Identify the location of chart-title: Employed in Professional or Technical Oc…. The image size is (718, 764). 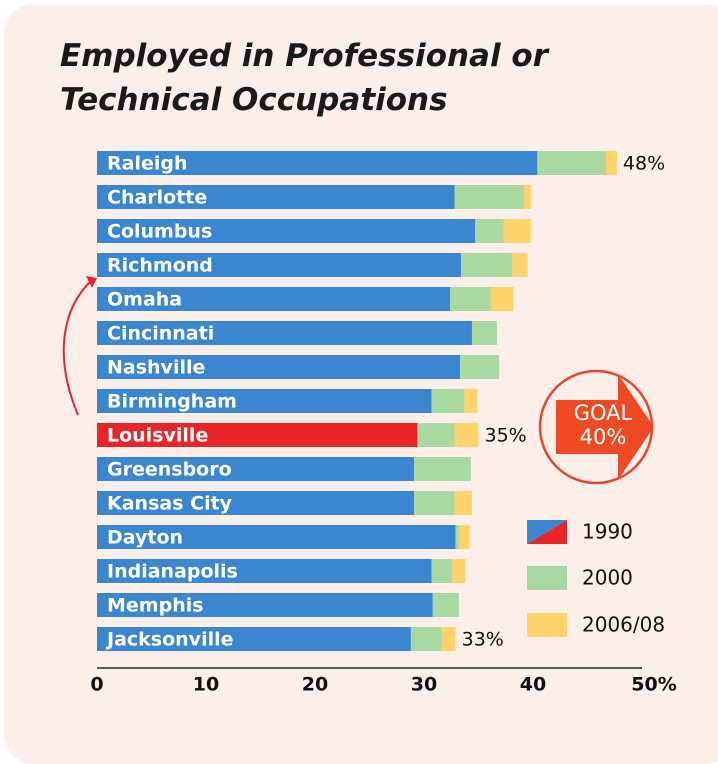
(304, 78).